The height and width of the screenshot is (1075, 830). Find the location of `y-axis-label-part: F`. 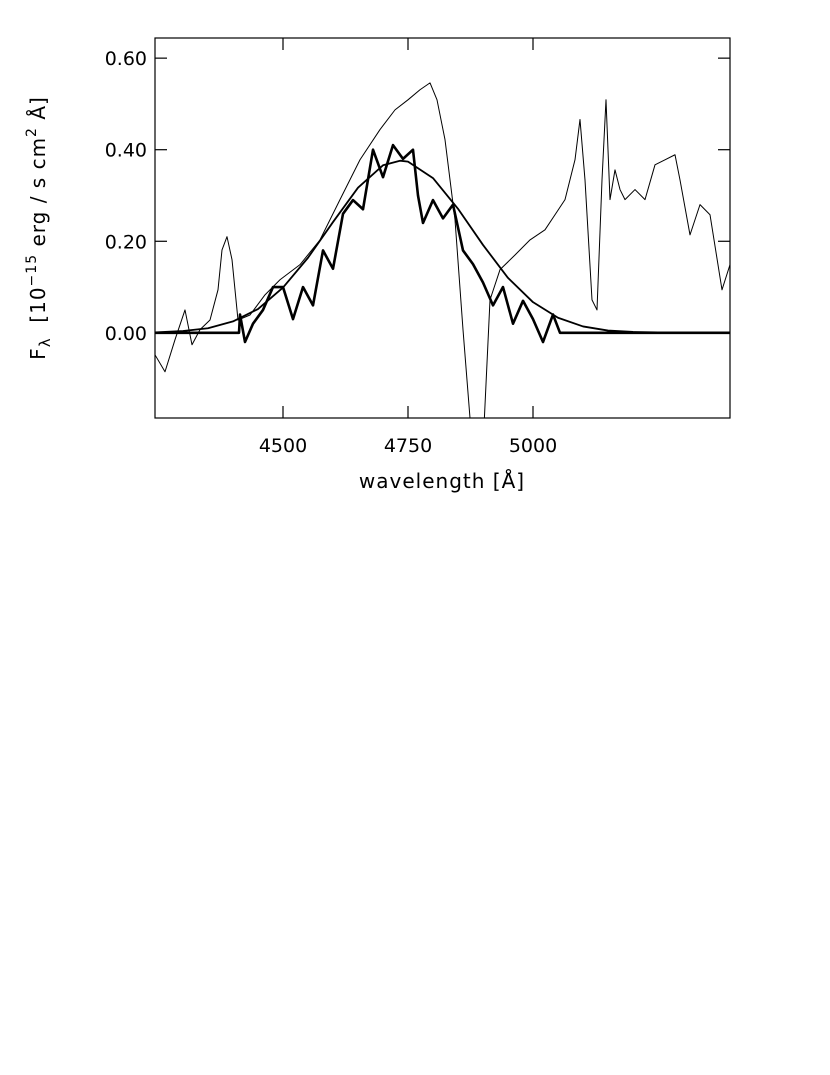

y-axis-label-part: F is located at coordinates (38, 353).